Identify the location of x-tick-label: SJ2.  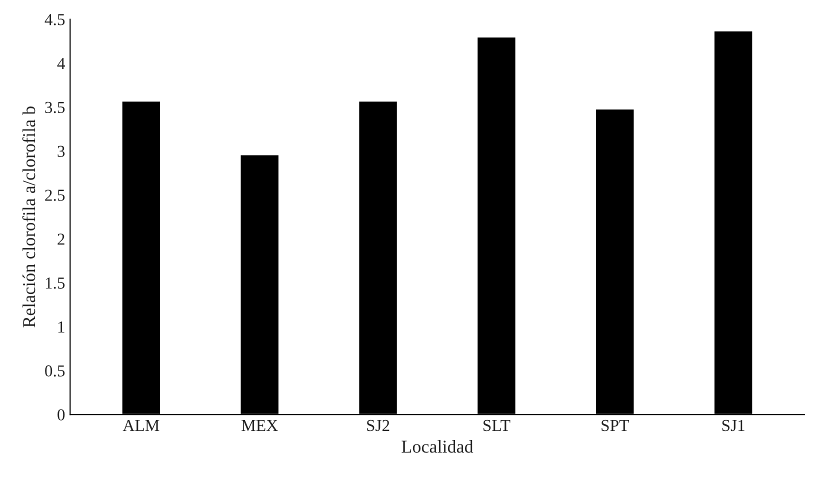
(378, 426).